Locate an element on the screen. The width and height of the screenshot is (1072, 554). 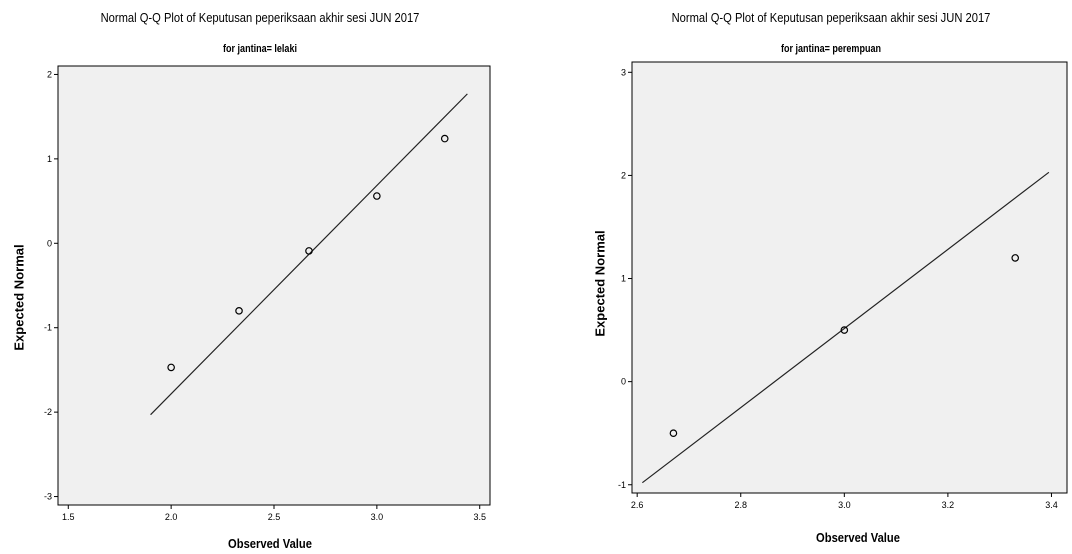
y-tick-label: -2 is located at coordinates (48, 412).